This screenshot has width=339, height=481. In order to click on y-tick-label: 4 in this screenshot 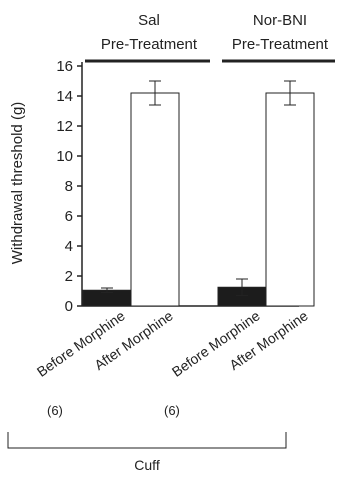, I will do `click(69, 246)`.